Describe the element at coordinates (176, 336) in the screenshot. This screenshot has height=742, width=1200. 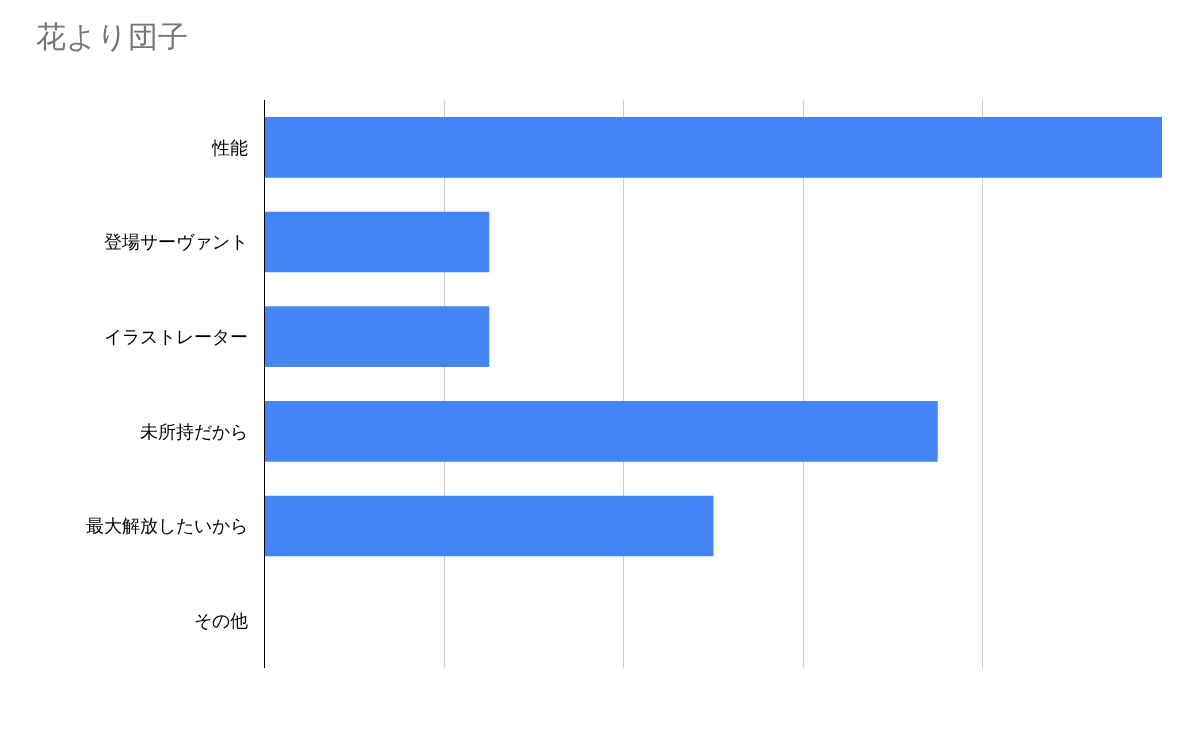
I see `y-tick-label: イラストレーター` at that location.